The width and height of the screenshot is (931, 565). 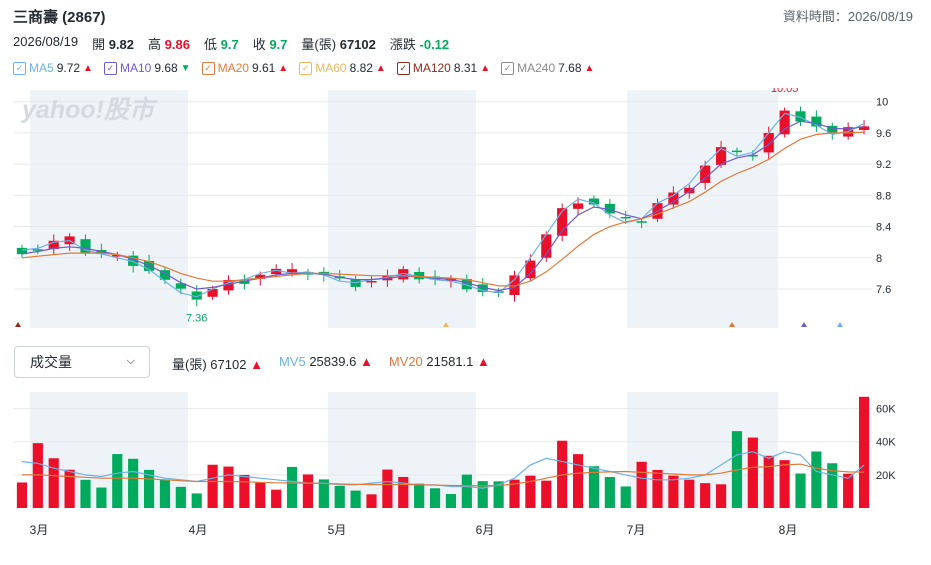 What do you see at coordinates (99, 44) in the screenshot?
I see `open-label: 開` at bounding box center [99, 44].